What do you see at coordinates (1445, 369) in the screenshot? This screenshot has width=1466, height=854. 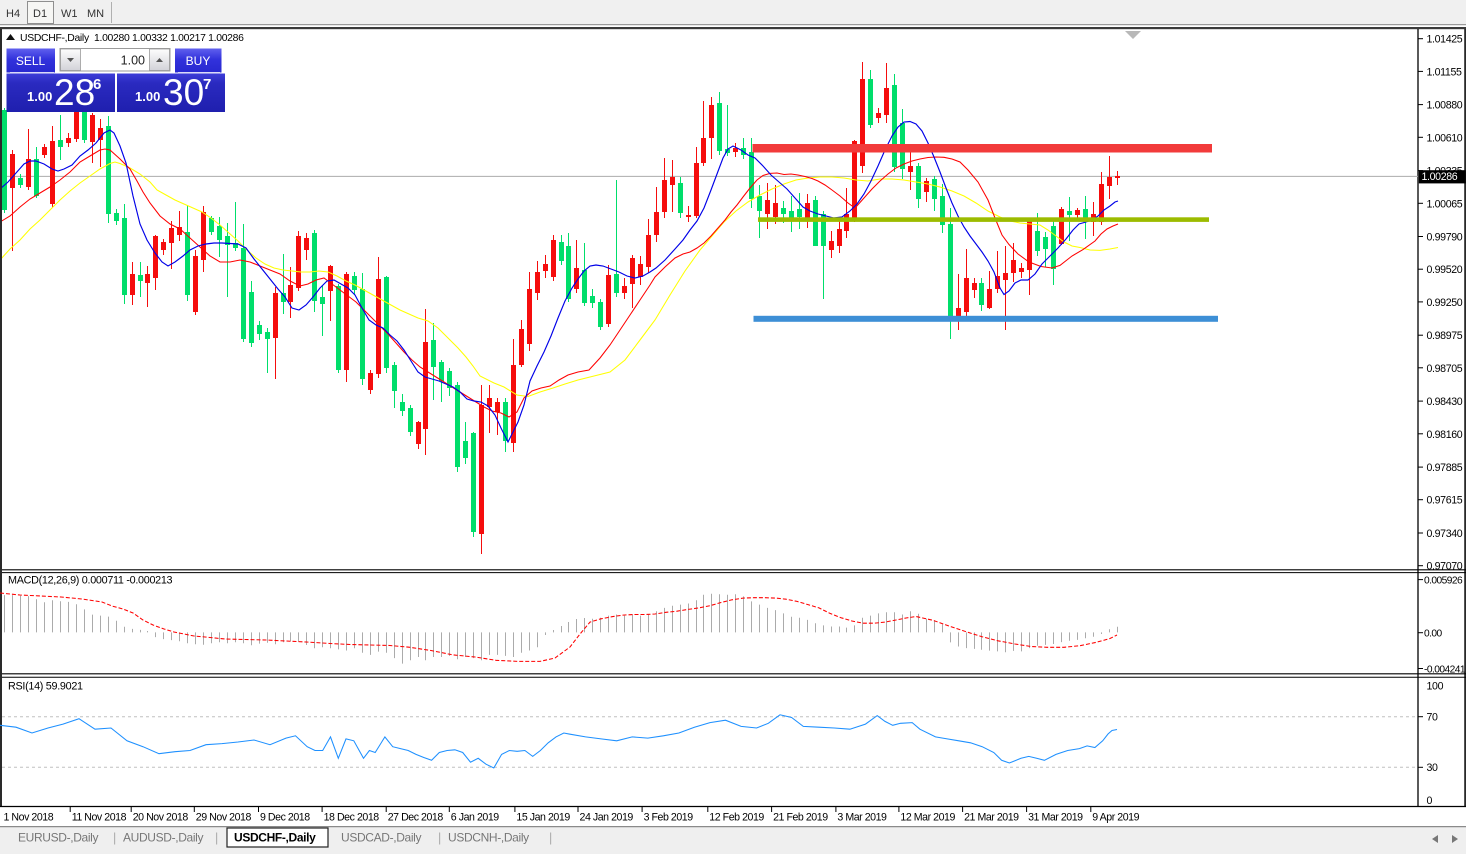 I see `svg-text: 0.98705` at bounding box center [1445, 369].